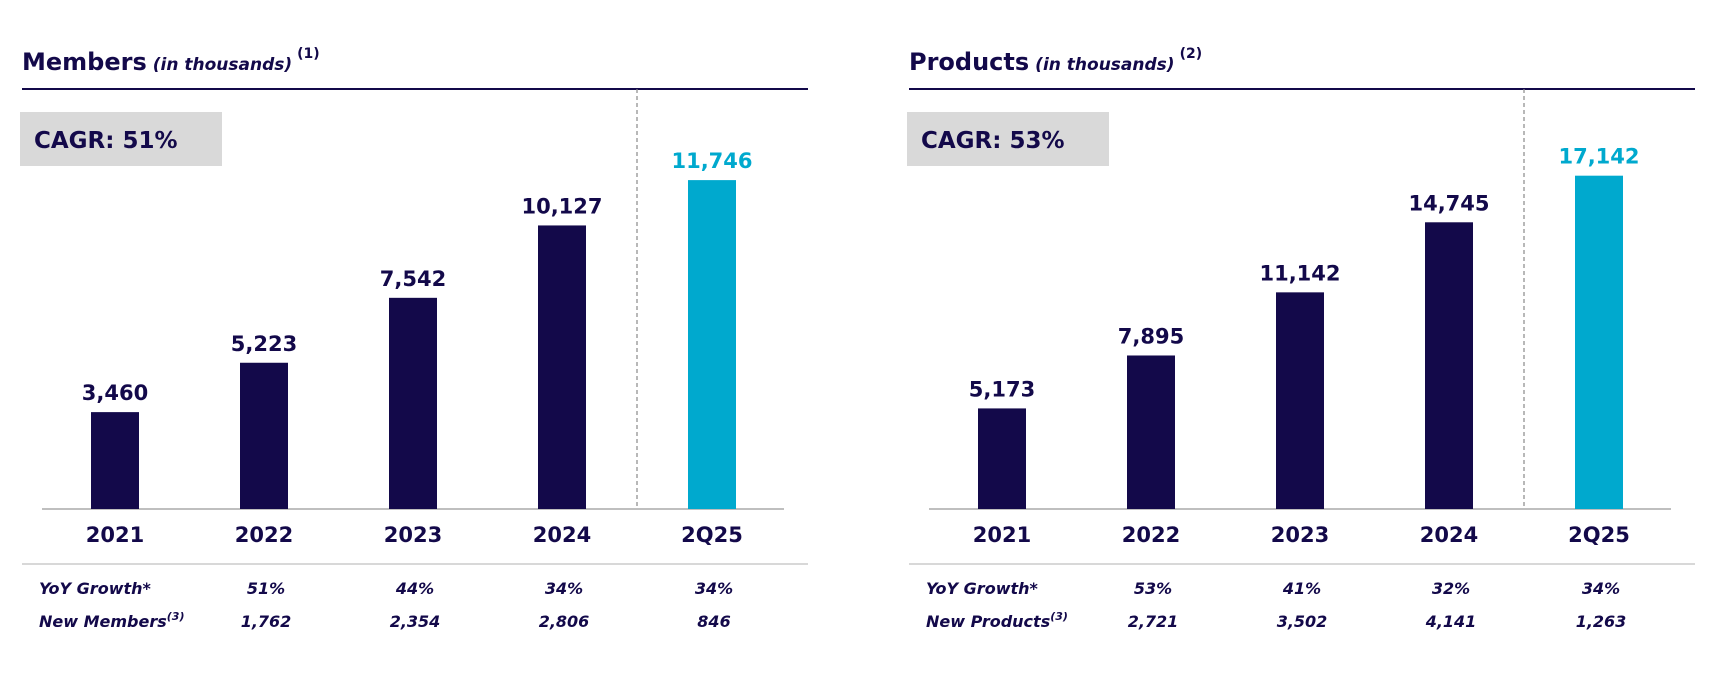  Describe the element at coordinates (414, 588) in the screenshot. I see `table-cell: 44%` at that location.